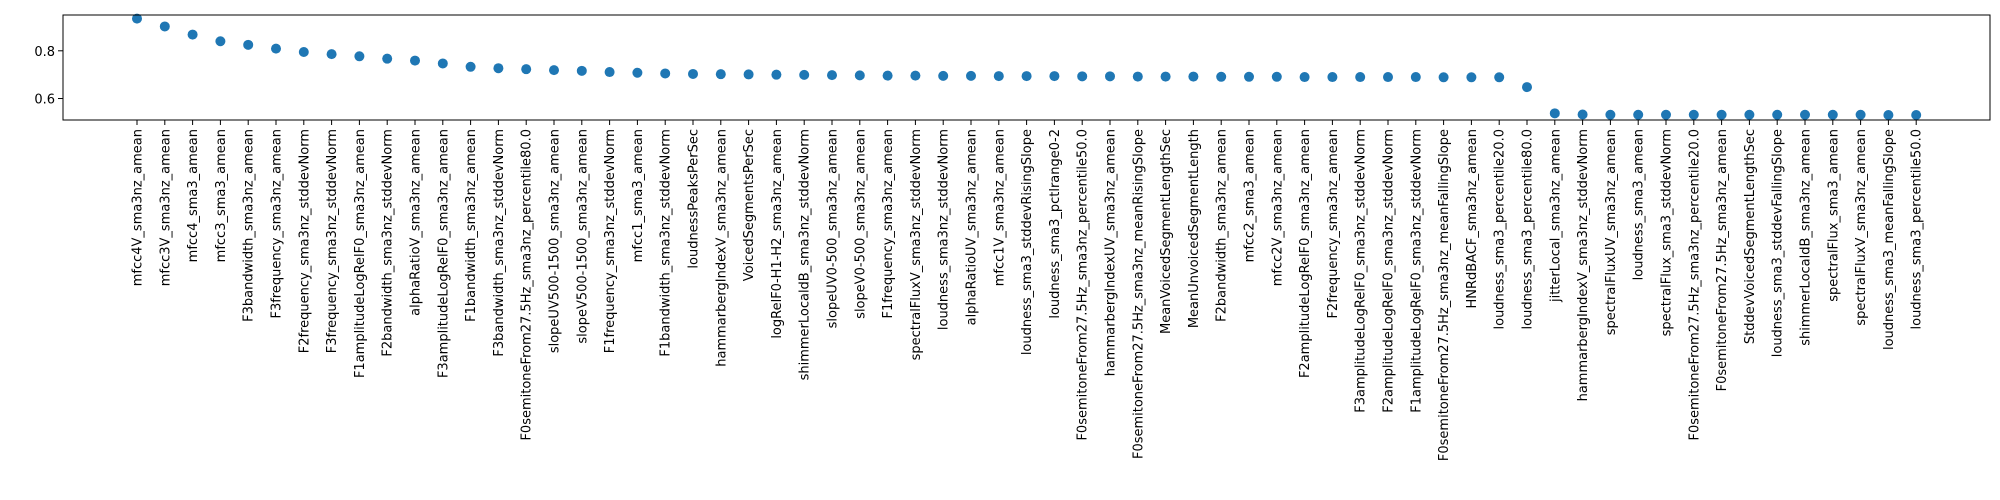 This screenshot has height=500, width=2000. I want to click on x-tick-label: loudness_sma3_pctlrange0-2, so click(1055, 224).